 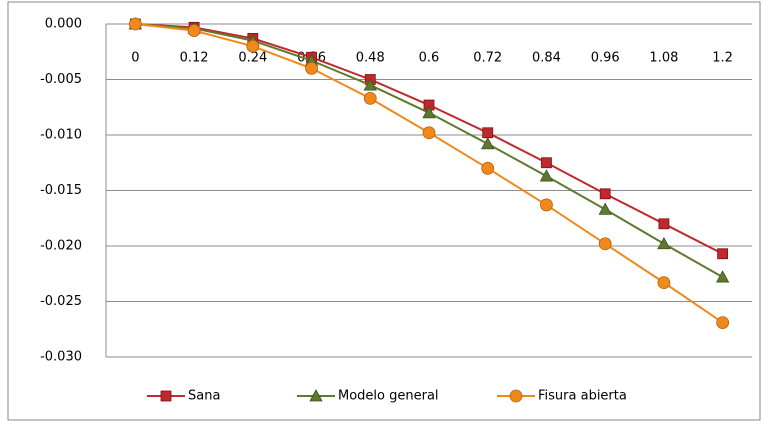 I want to click on x-tick-label: 1.08, so click(x=663, y=58).